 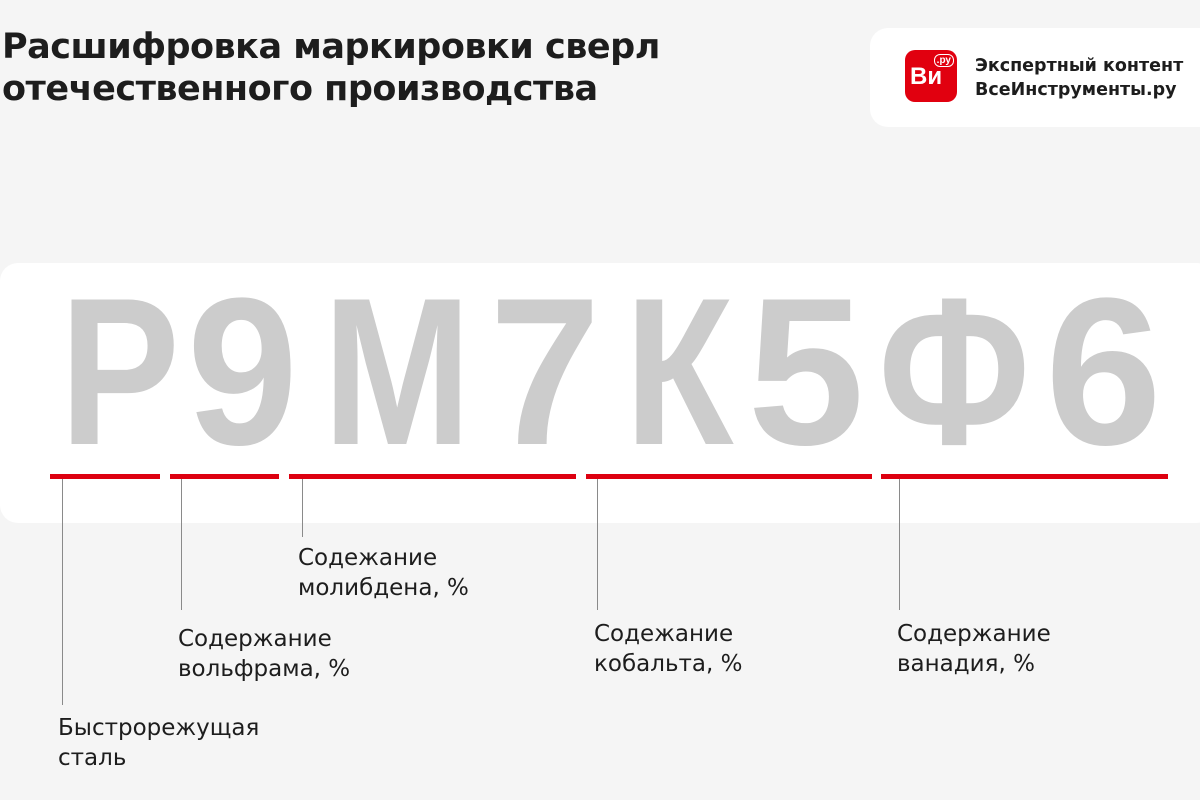 What do you see at coordinates (105, 476) in the screenshot?
I see `underline-steel` at bounding box center [105, 476].